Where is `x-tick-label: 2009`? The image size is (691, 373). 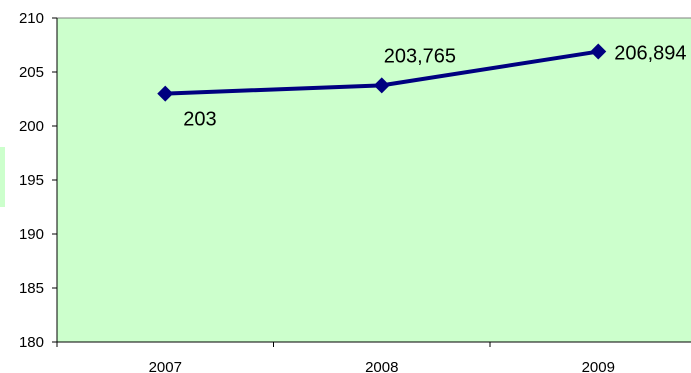 x-tick-label: 2009 is located at coordinates (598, 366).